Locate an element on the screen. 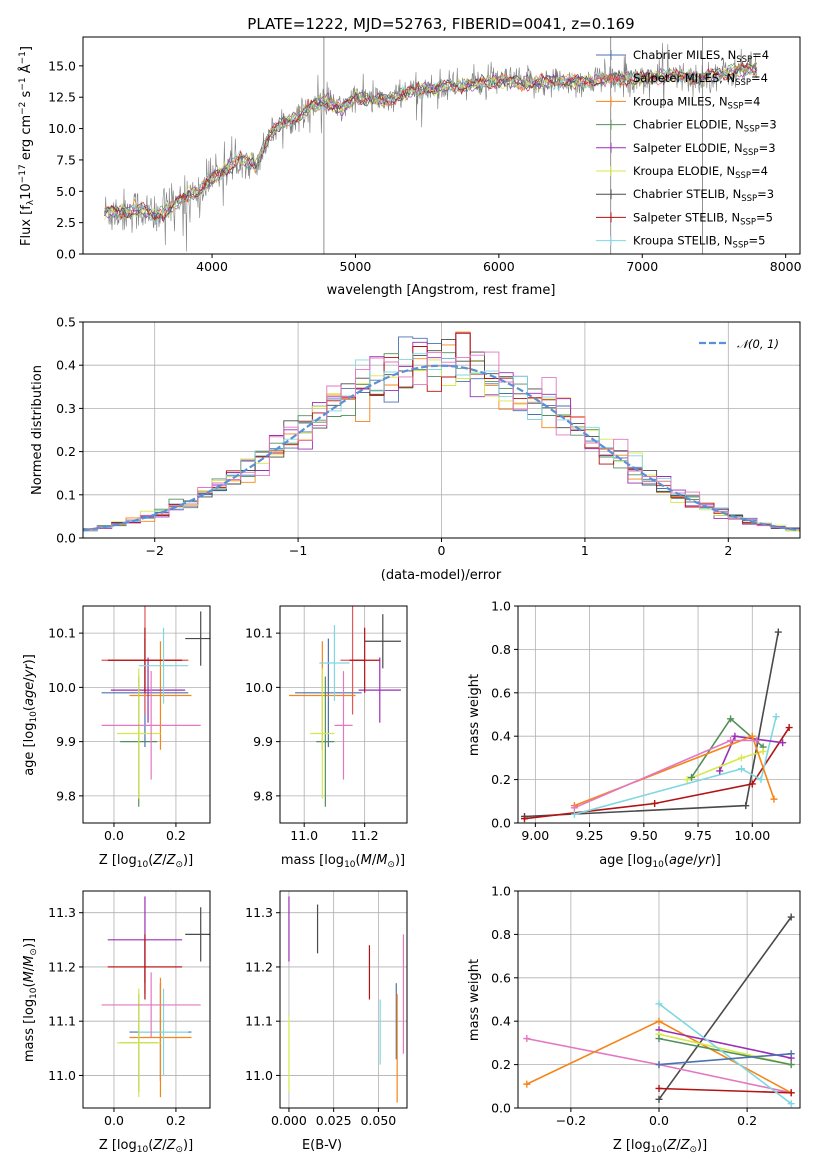 This screenshot has height=1170, width=819. legend-label: Salpeter STELIB, NSSP=5 is located at coordinates (703, 218).